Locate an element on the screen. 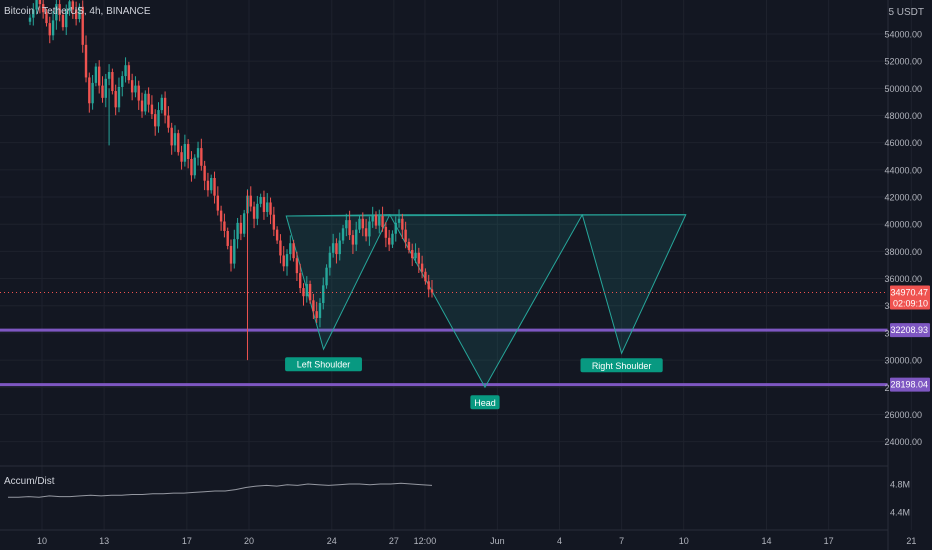 The width and height of the screenshot is (932, 550). head-label: Head is located at coordinates (485, 402).